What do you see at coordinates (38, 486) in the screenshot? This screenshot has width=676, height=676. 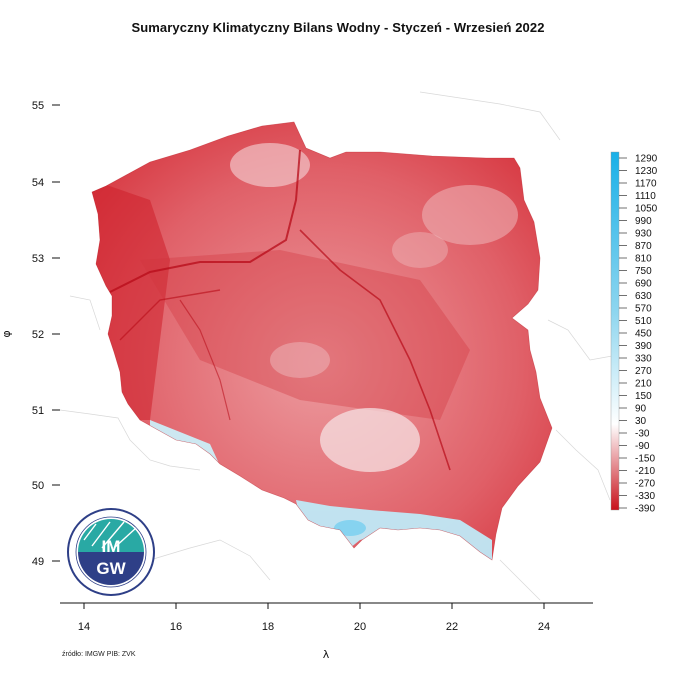 I see `y-tick-label: 50` at bounding box center [38, 486].